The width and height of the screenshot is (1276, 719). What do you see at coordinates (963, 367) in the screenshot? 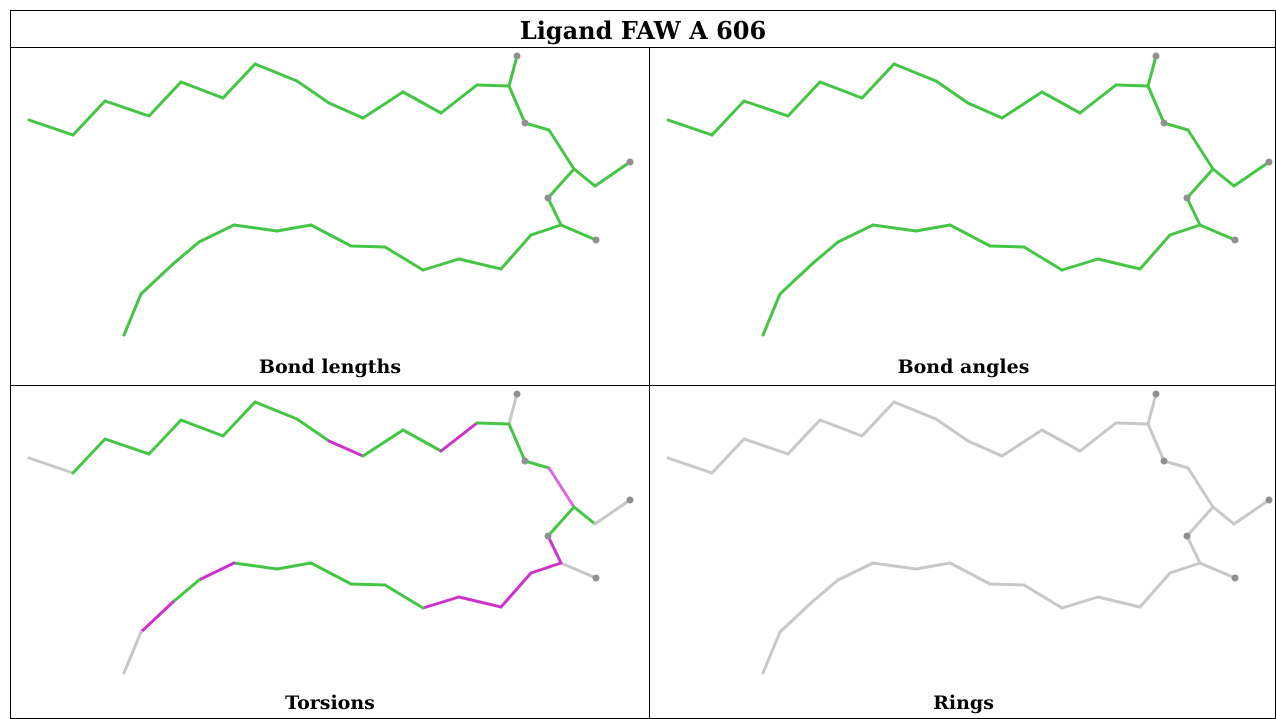
I see `panel-caption-bond-angles: Bond angles` at bounding box center [963, 367].